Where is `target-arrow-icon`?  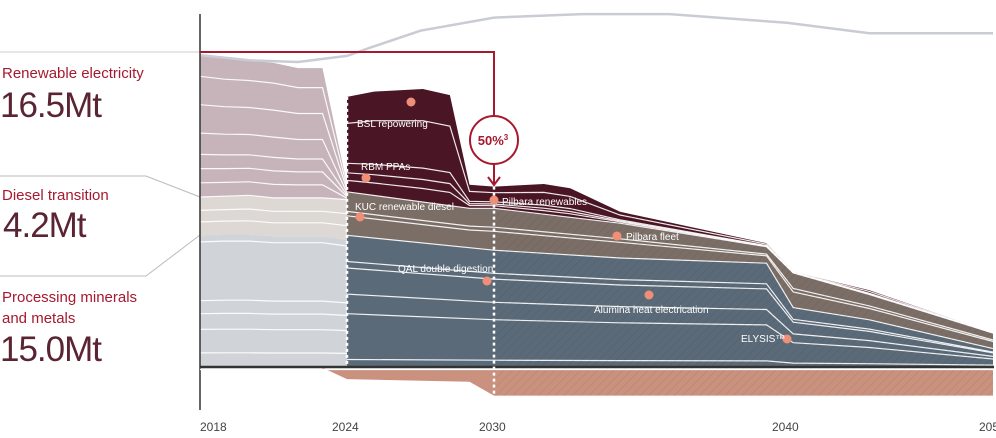 target-arrow-icon is located at coordinates (494, 181).